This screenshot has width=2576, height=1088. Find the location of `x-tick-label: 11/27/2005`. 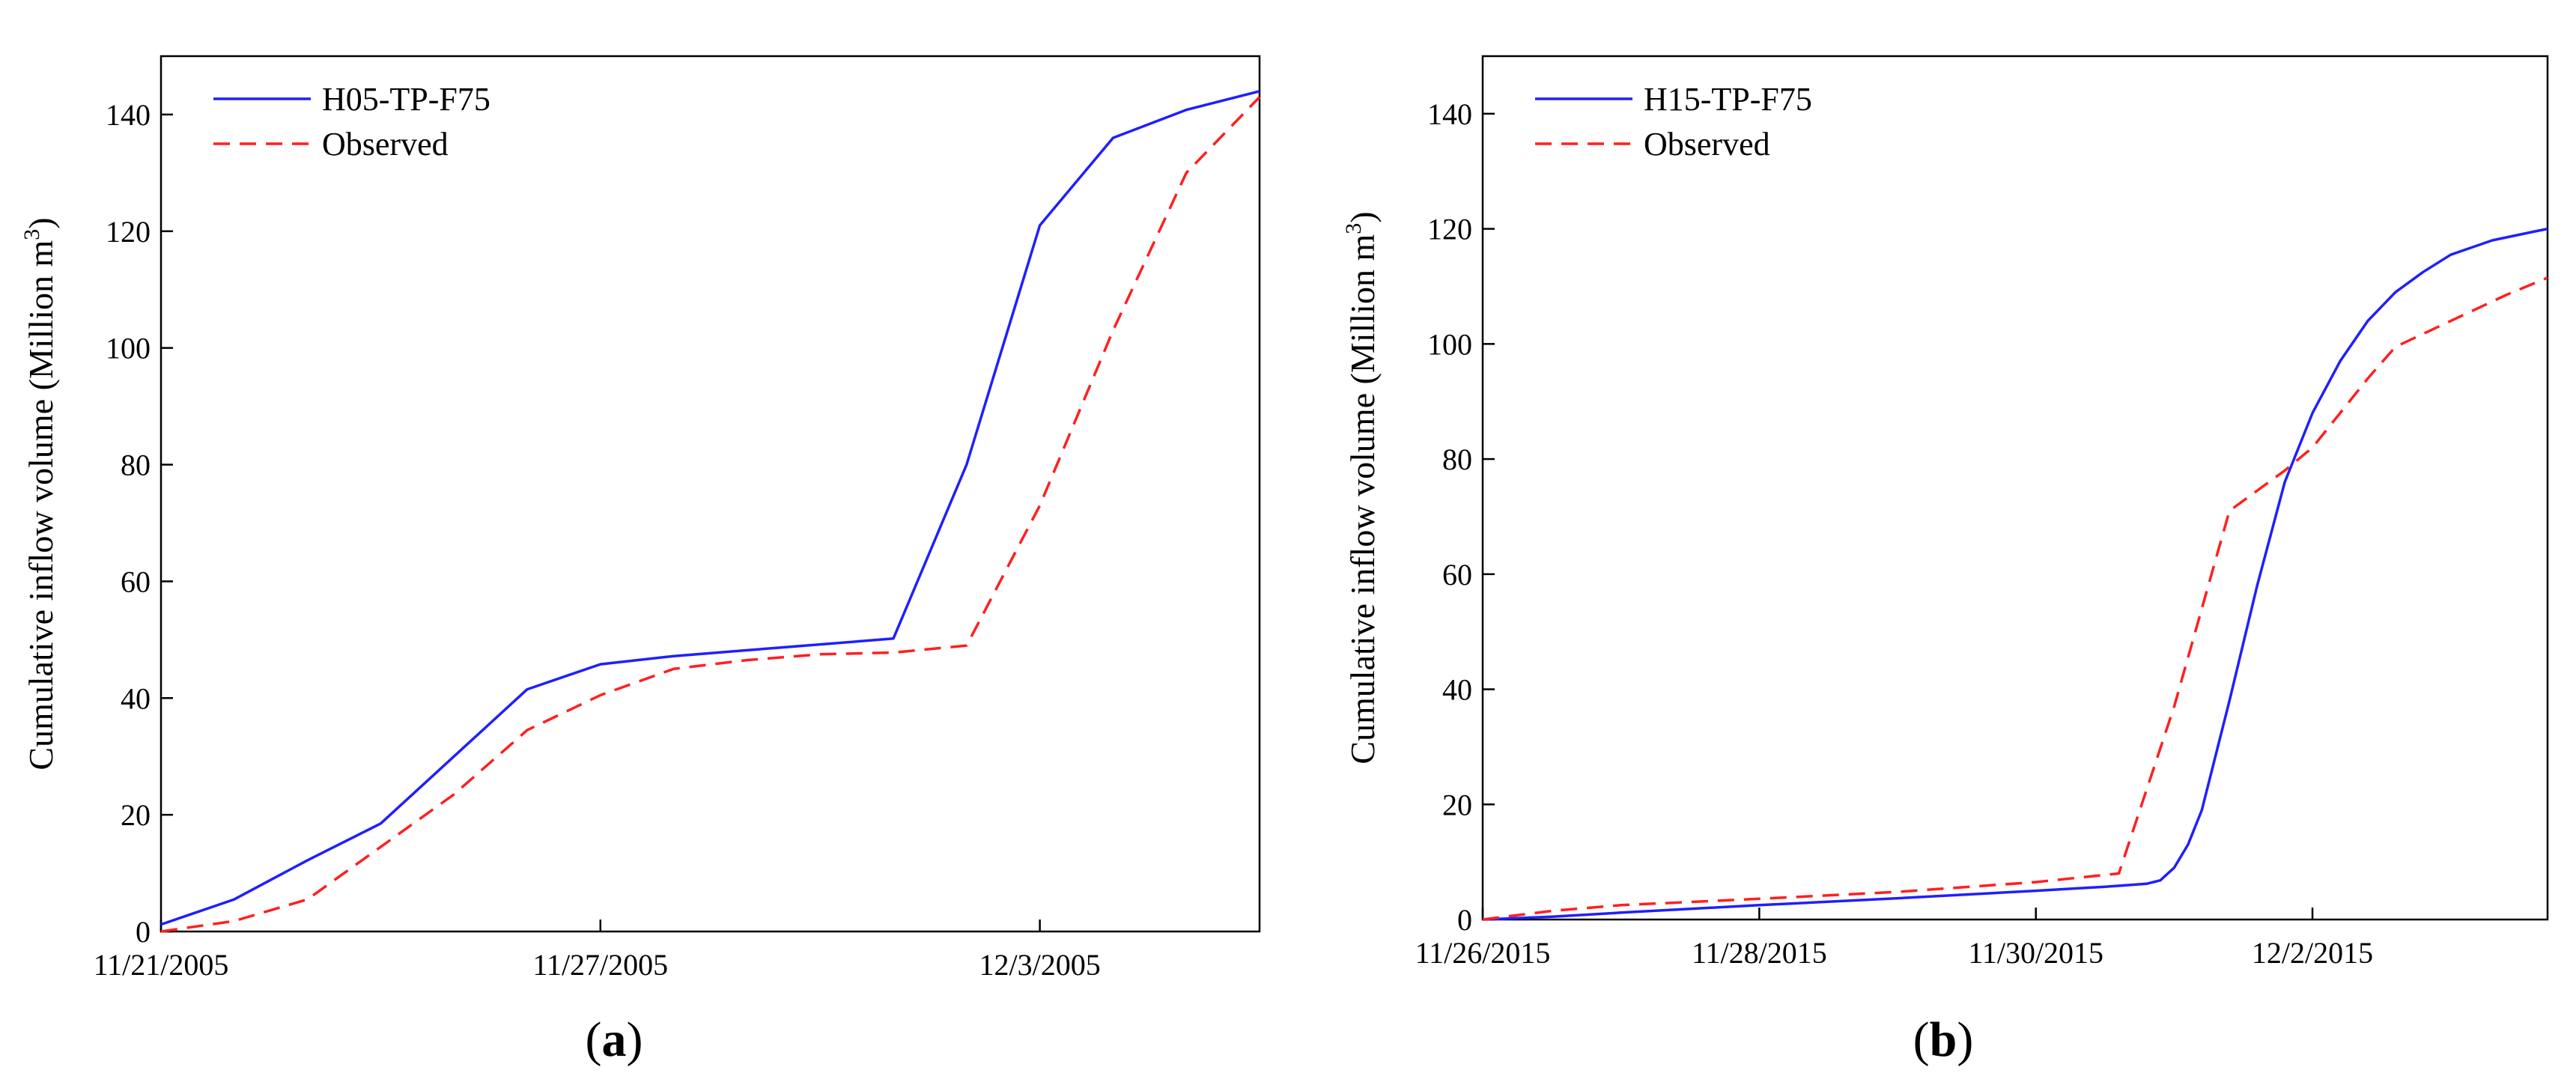

x-tick-label: 11/27/2005 is located at coordinates (600, 965).